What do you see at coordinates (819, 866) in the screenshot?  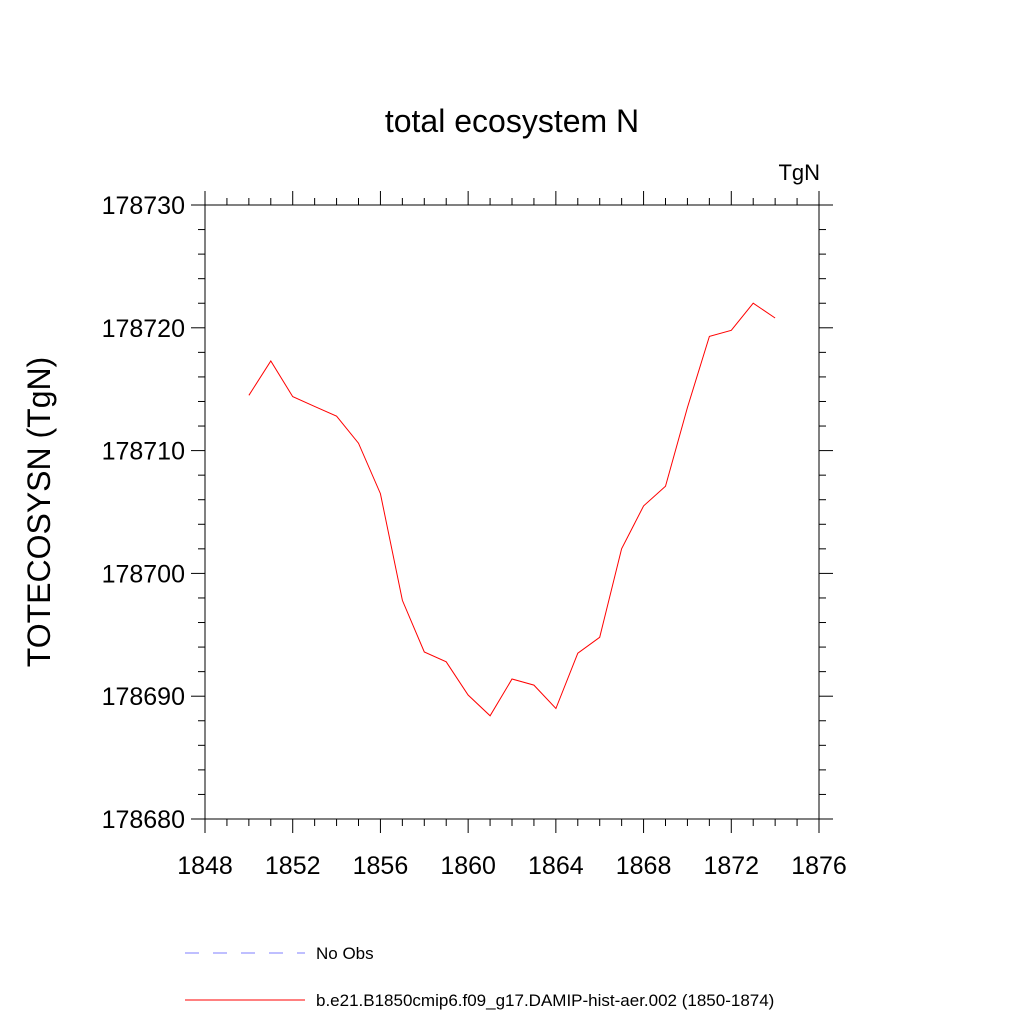 I see `x-tick-label: 1876` at bounding box center [819, 866].